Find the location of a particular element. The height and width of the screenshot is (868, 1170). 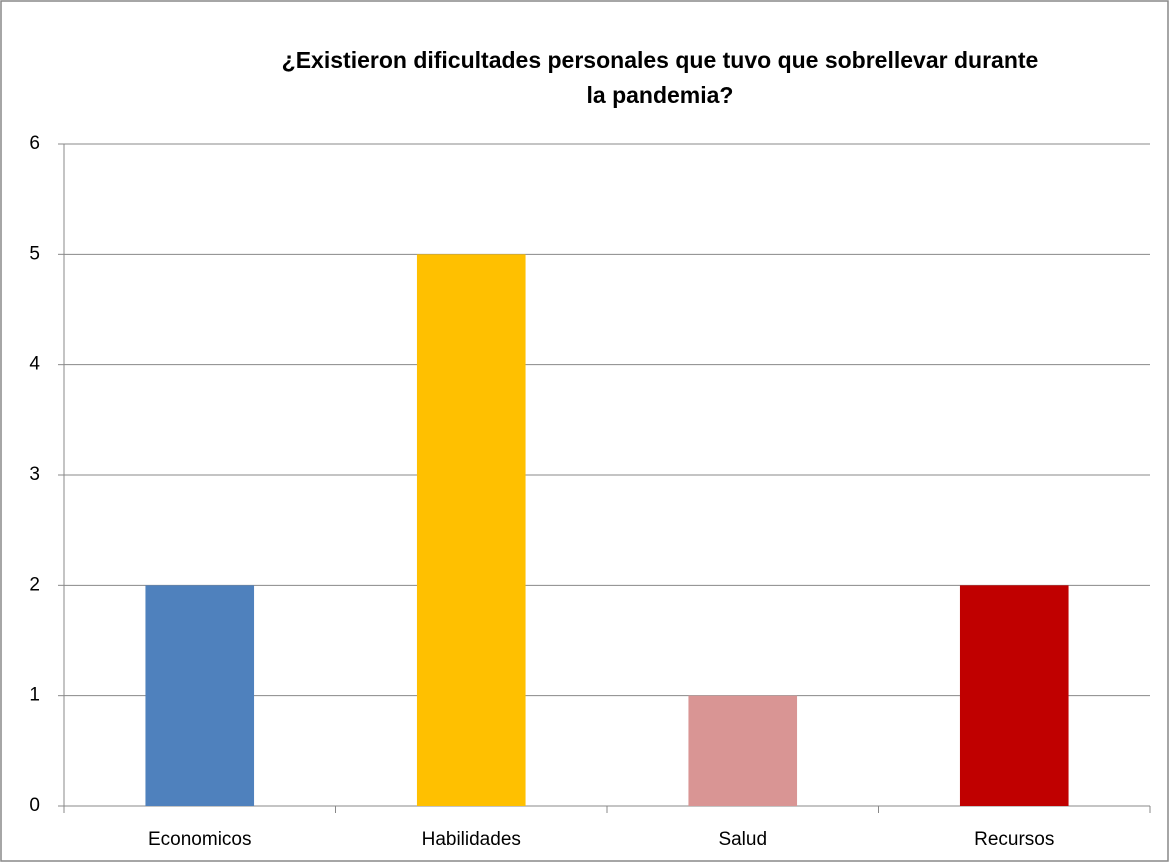

y-tick-label: 4 is located at coordinates (34, 364).